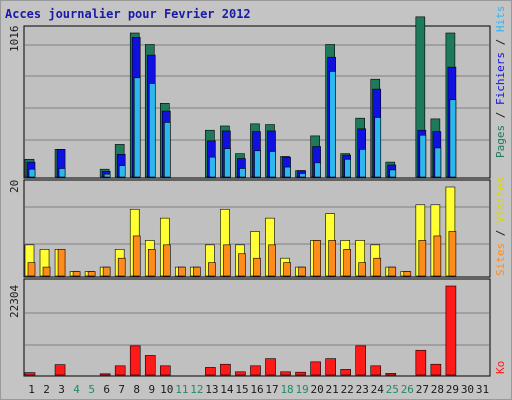 Image resolution: width=512 pixels, height=400 pixels. I want to click on x-label-day-27: 27, so click(422, 389).